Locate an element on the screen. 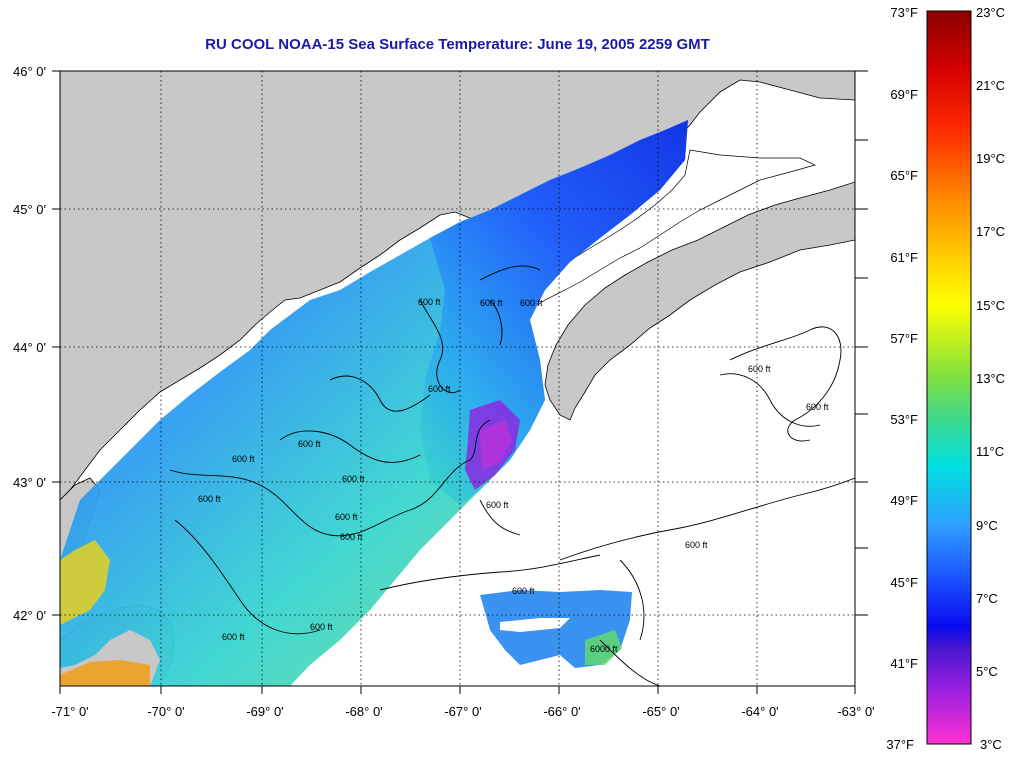 Image resolution: width=1016 pixels, height=761 pixels. colorbar-celsius-label: 5°C is located at coordinates (987, 671).